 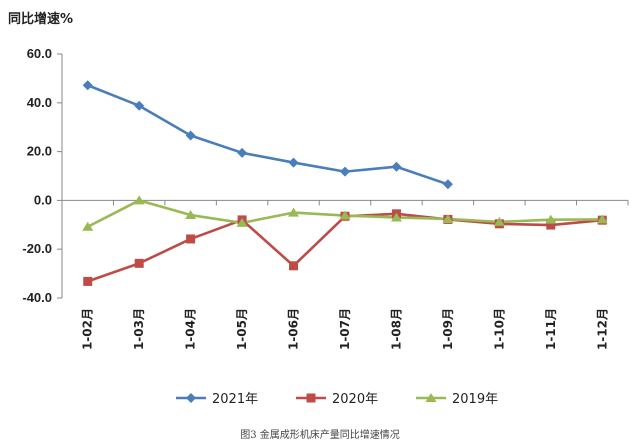 What do you see at coordinates (88, 329) in the screenshot?
I see `x-tick-label: 1-02月` at bounding box center [88, 329].